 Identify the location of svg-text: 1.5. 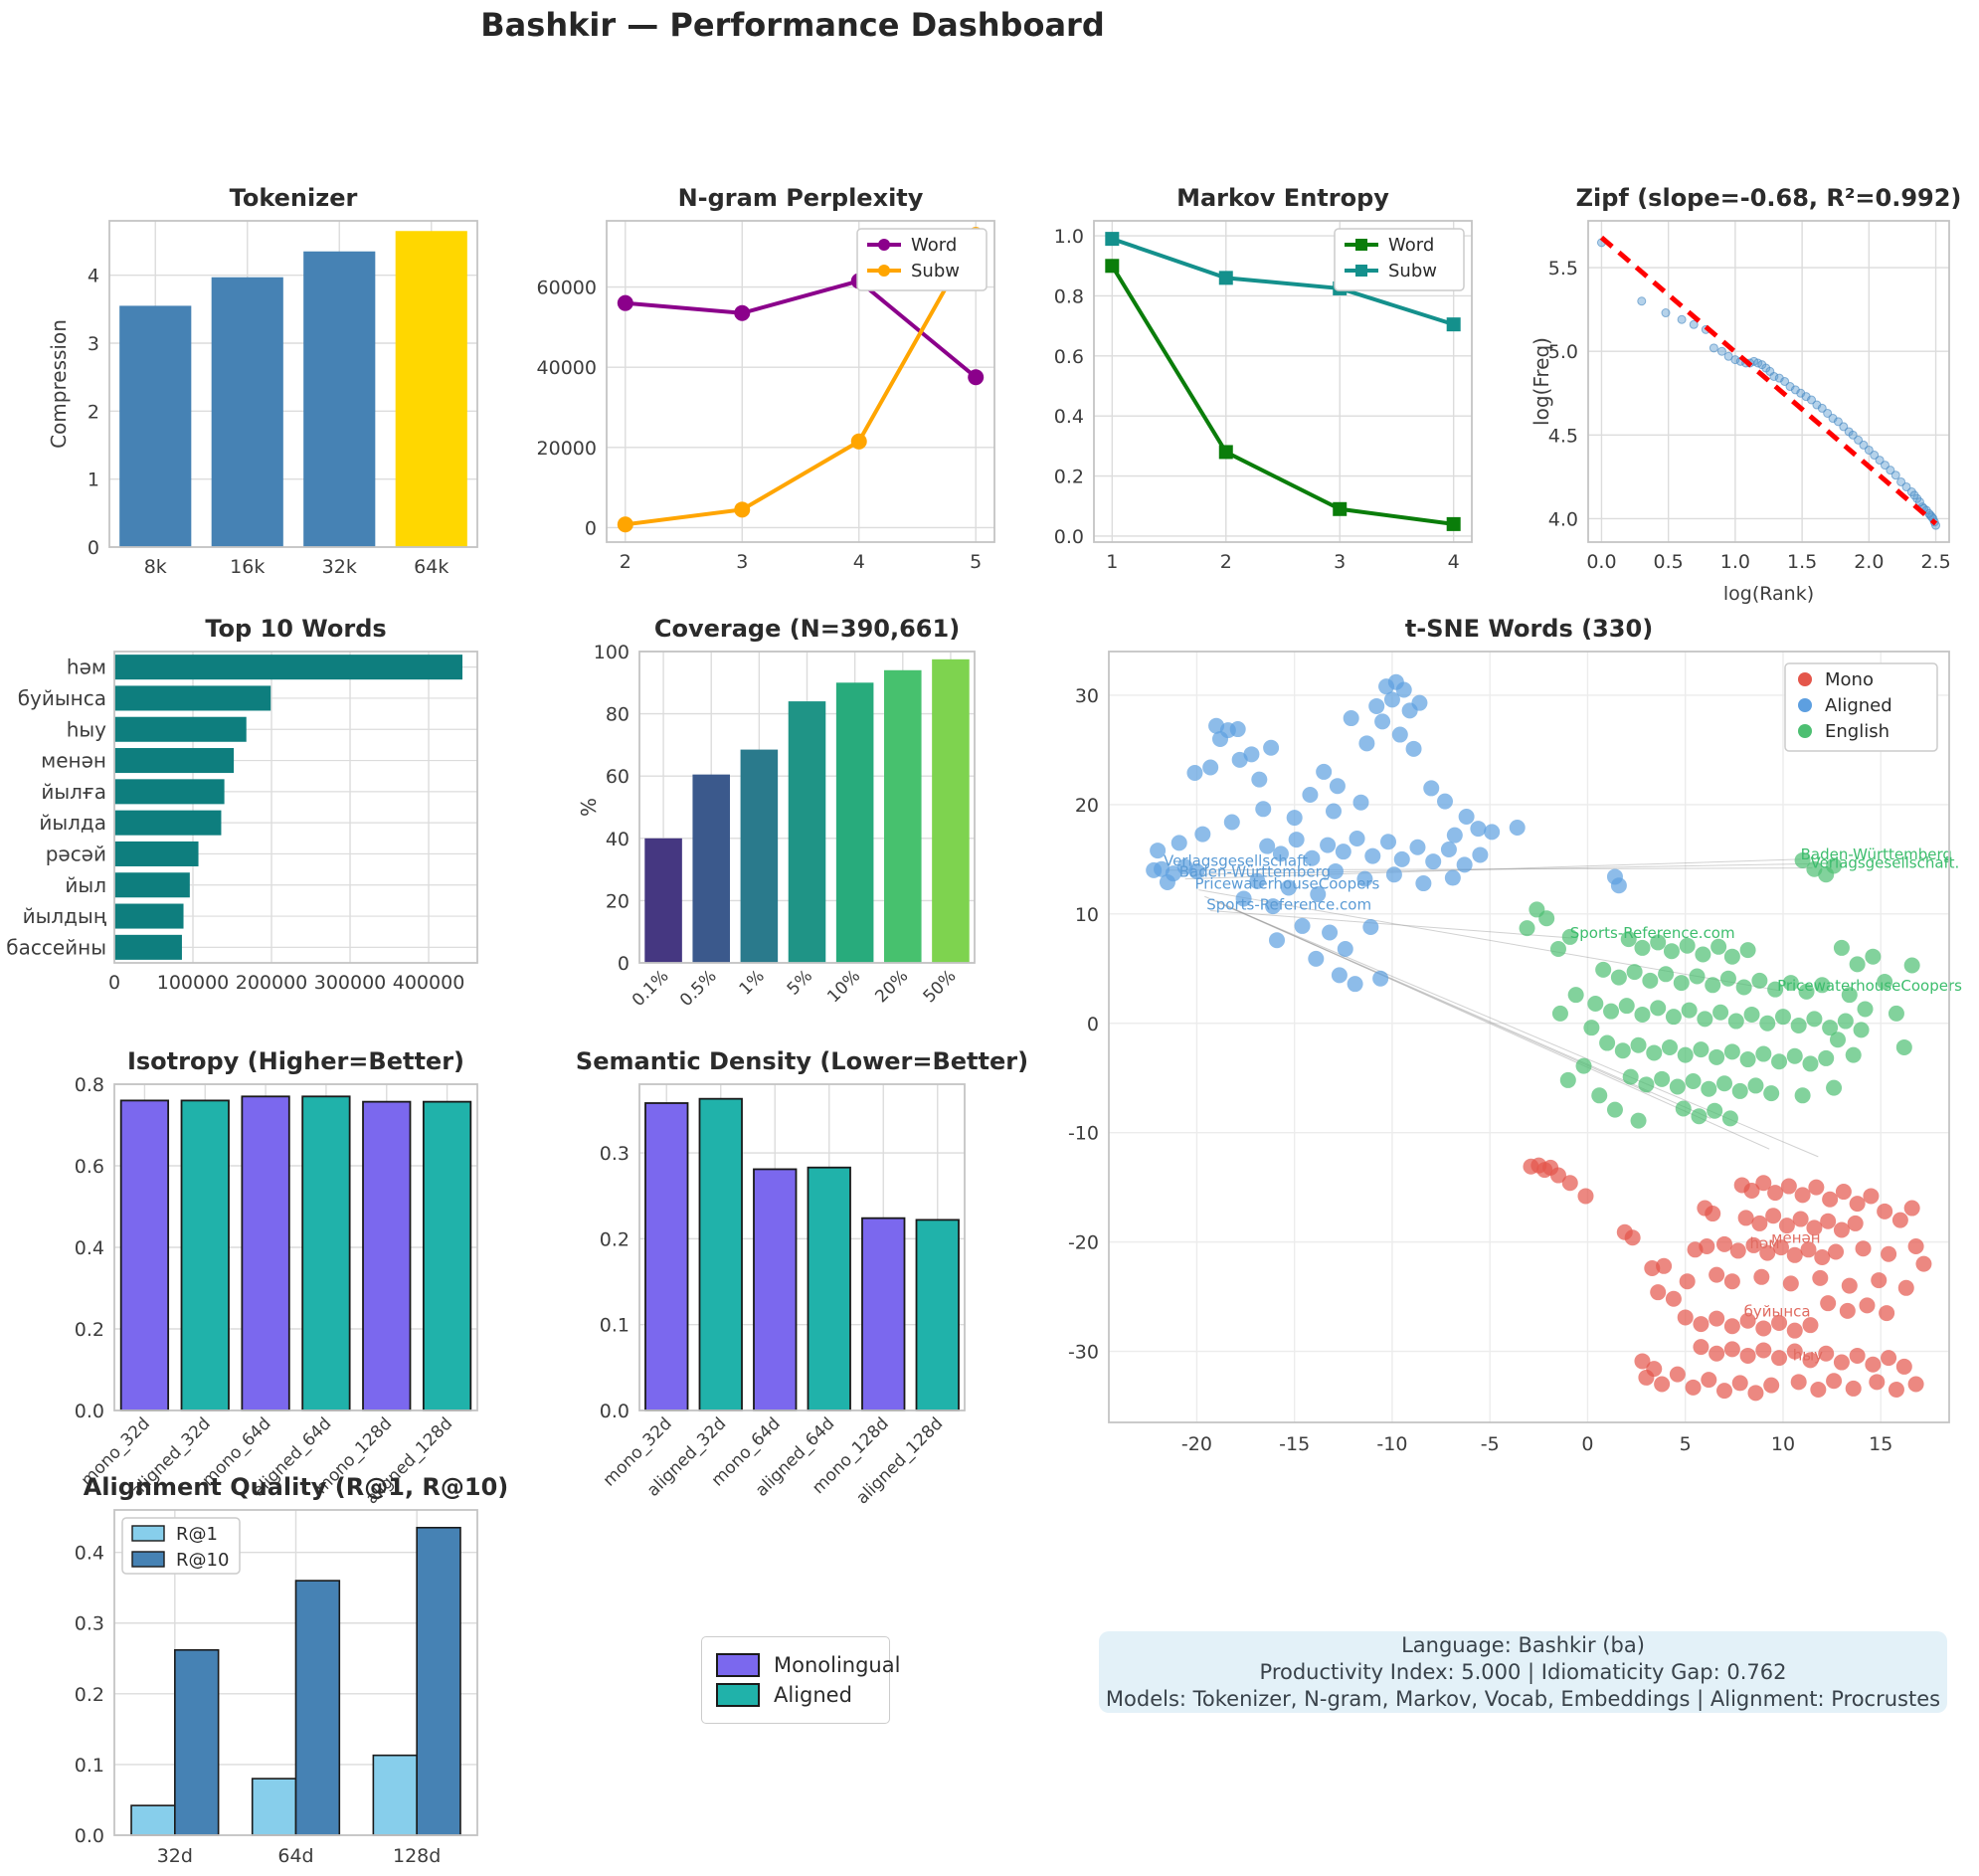
(1802, 562).